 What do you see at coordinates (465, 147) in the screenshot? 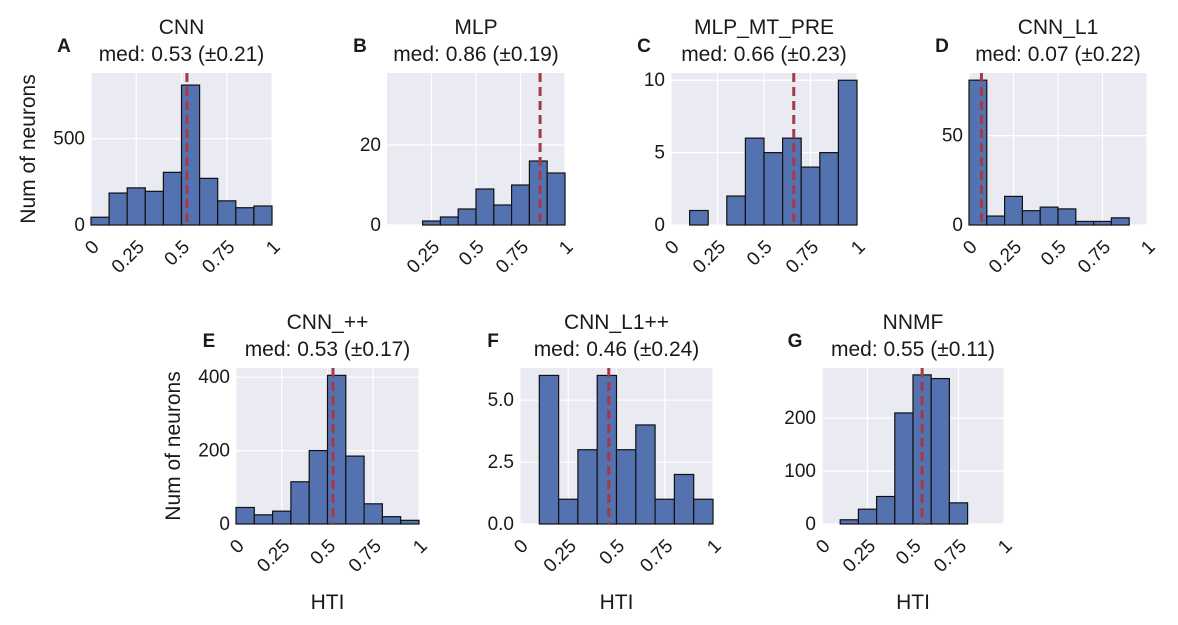
I see `panel-B: 0 20 0.25 0.5 0.75 1 MLP med: 0.86 (±0.19) B` at bounding box center [465, 147].